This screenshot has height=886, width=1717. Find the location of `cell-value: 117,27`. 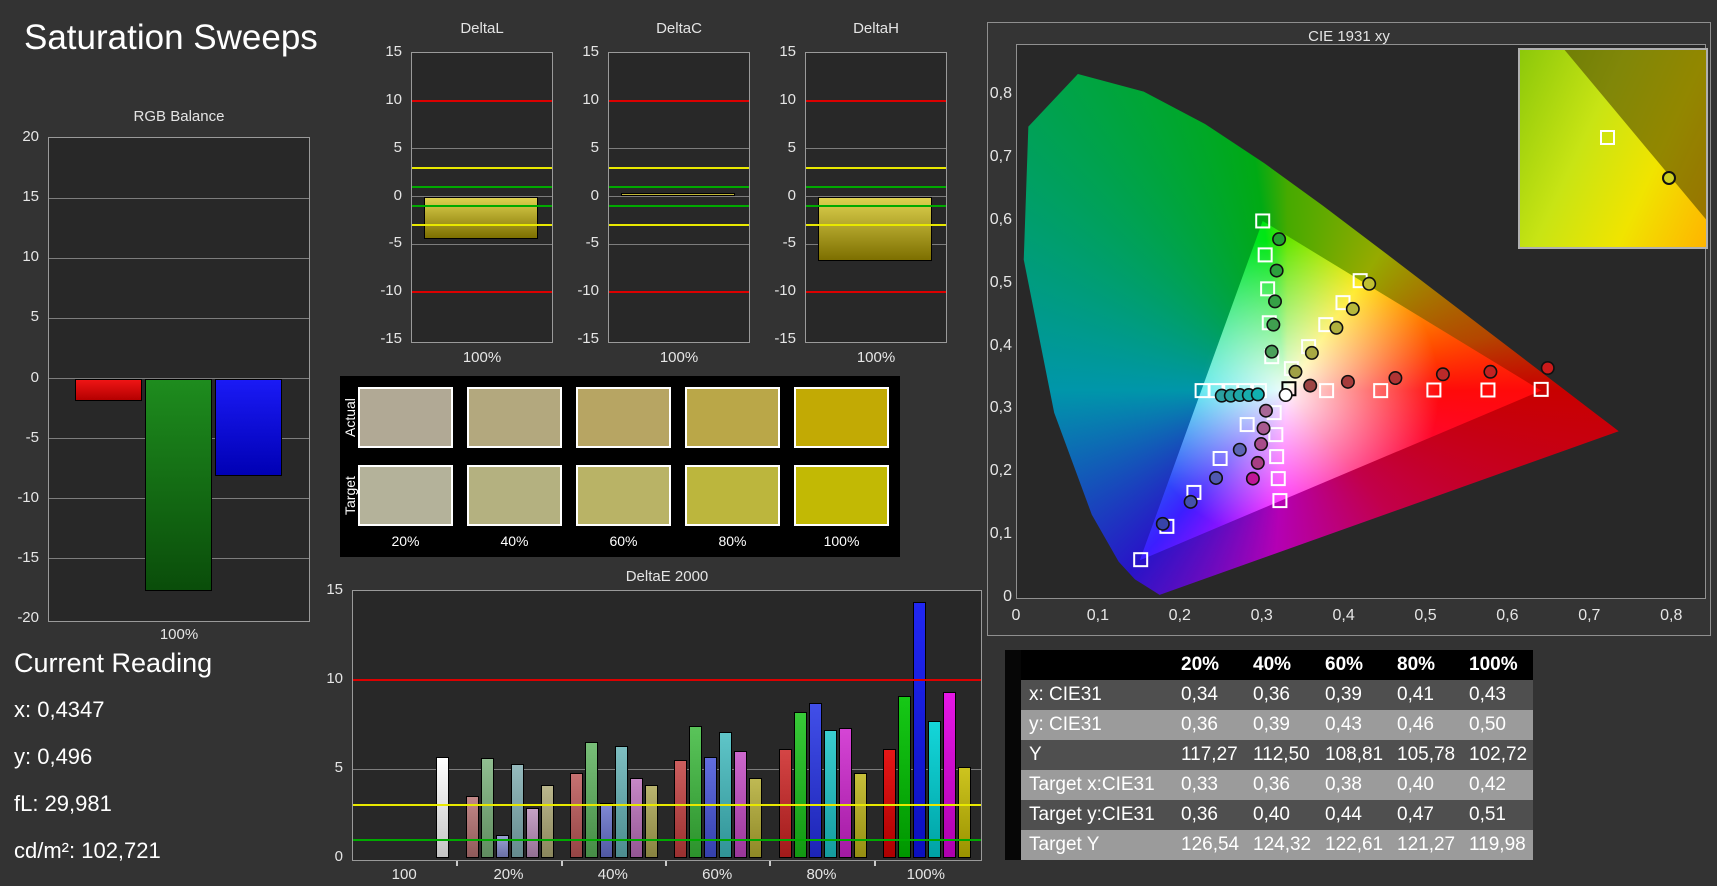

cell-value: 117,27 is located at coordinates (1209, 755).